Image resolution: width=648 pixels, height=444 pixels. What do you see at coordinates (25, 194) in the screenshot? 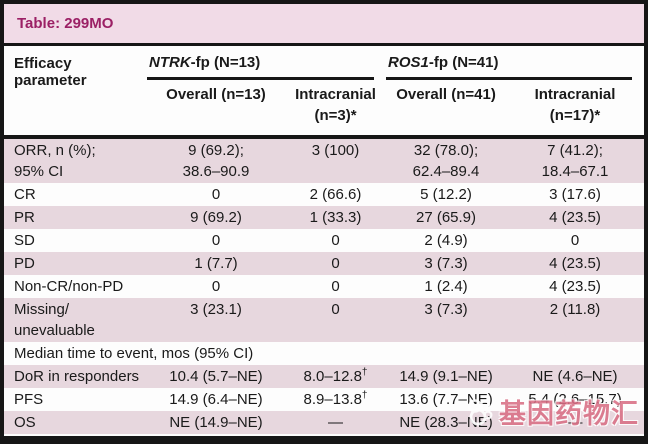
I see `row-label: CR` at bounding box center [25, 194].